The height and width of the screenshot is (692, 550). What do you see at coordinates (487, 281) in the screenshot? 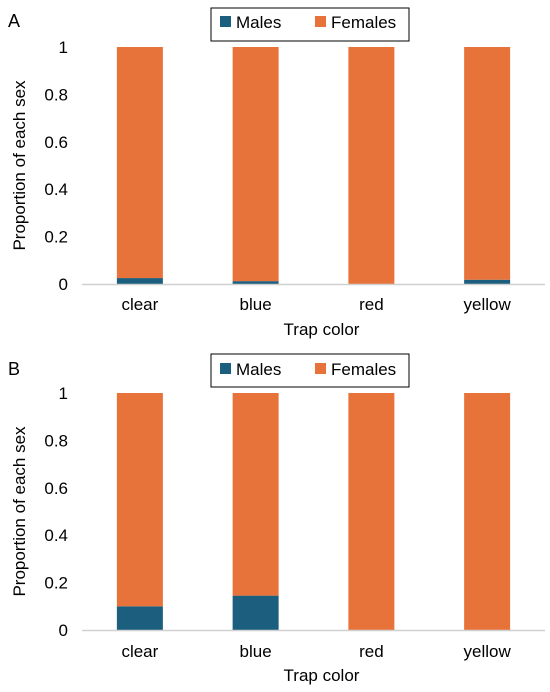
I see `bar-males-yellow` at bounding box center [487, 281].